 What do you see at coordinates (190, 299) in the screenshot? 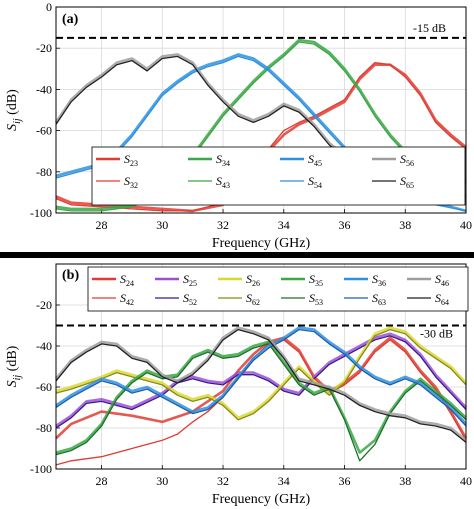
I see `legend-entry-s52: S52` at bounding box center [190, 299].